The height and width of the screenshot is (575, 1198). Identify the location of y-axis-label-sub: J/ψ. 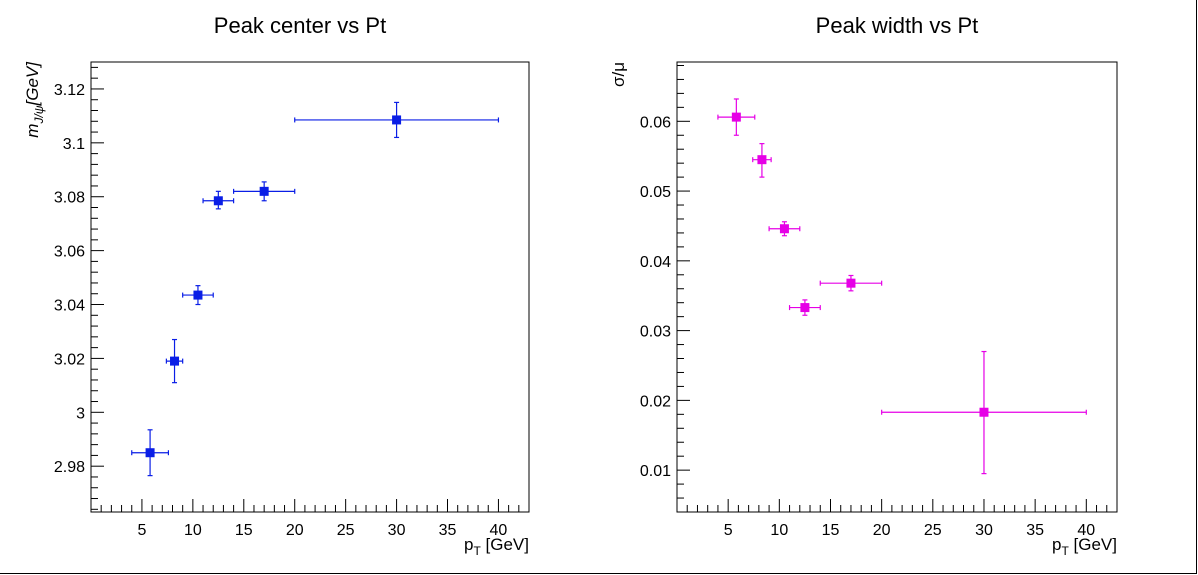
(39, 114).